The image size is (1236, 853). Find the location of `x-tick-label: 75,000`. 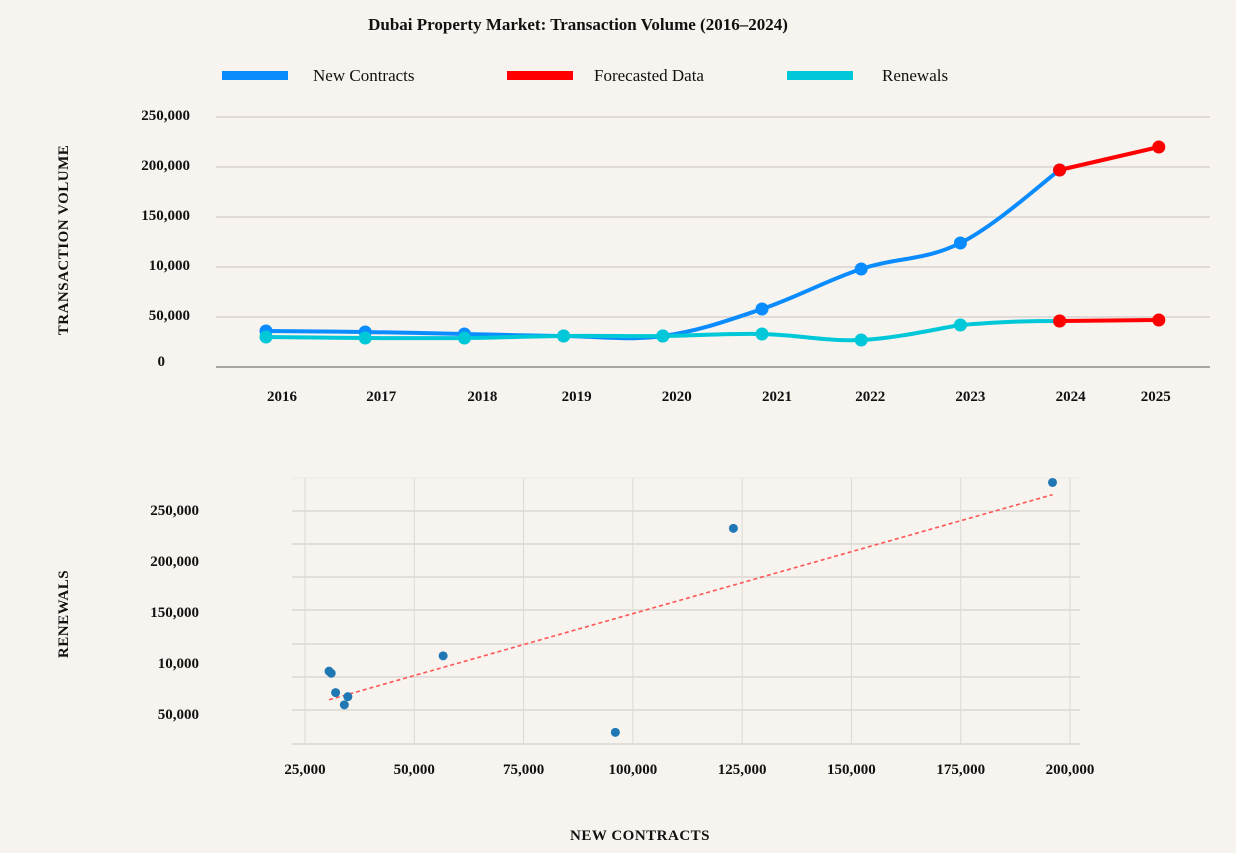

x-tick-label: 75,000 is located at coordinates (523, 770).